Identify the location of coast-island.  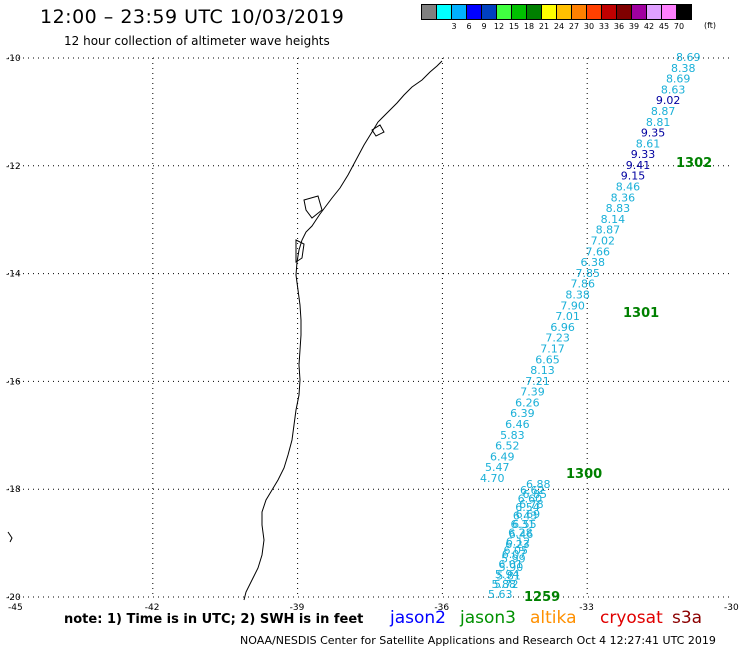
(378, 130).